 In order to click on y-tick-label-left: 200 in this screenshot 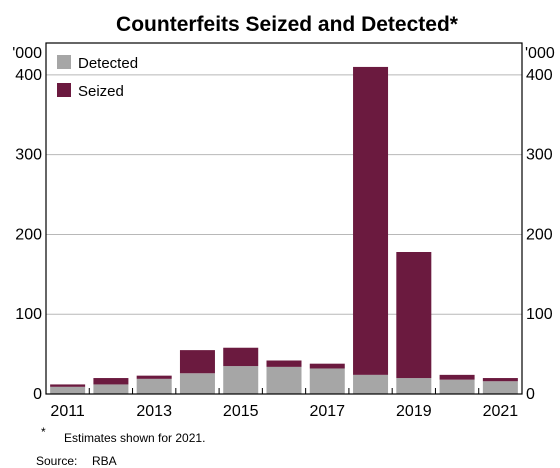, I will do `click(28, 234)`.